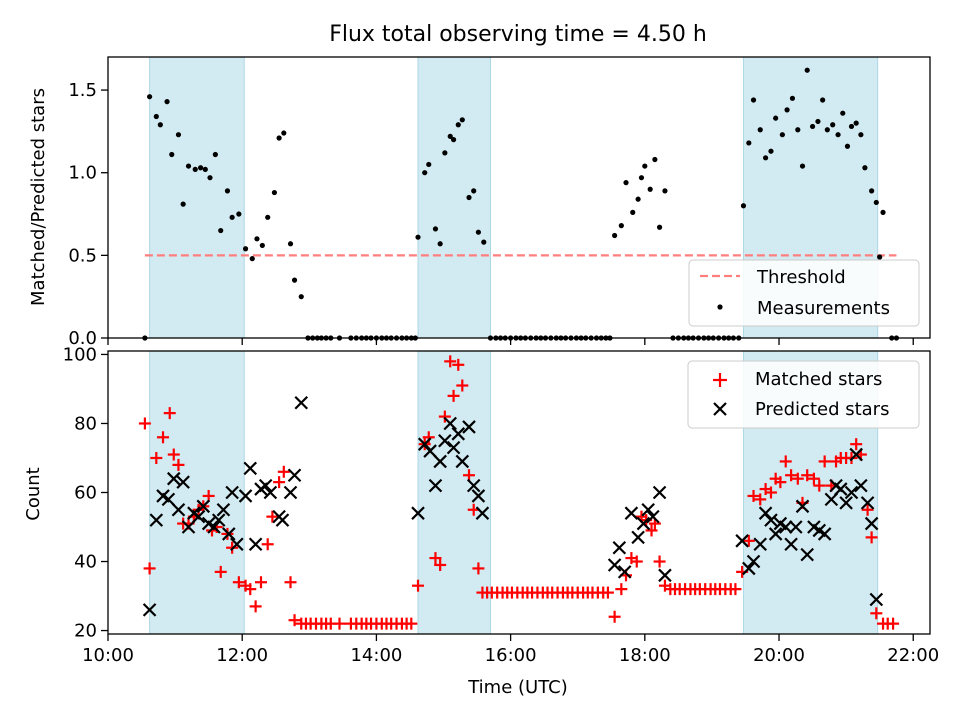 The image size is (960, 720). Describe the element at coordinates (33, 493) in the screenshot. I see `bottom-y-axis-label: Count` at that location.